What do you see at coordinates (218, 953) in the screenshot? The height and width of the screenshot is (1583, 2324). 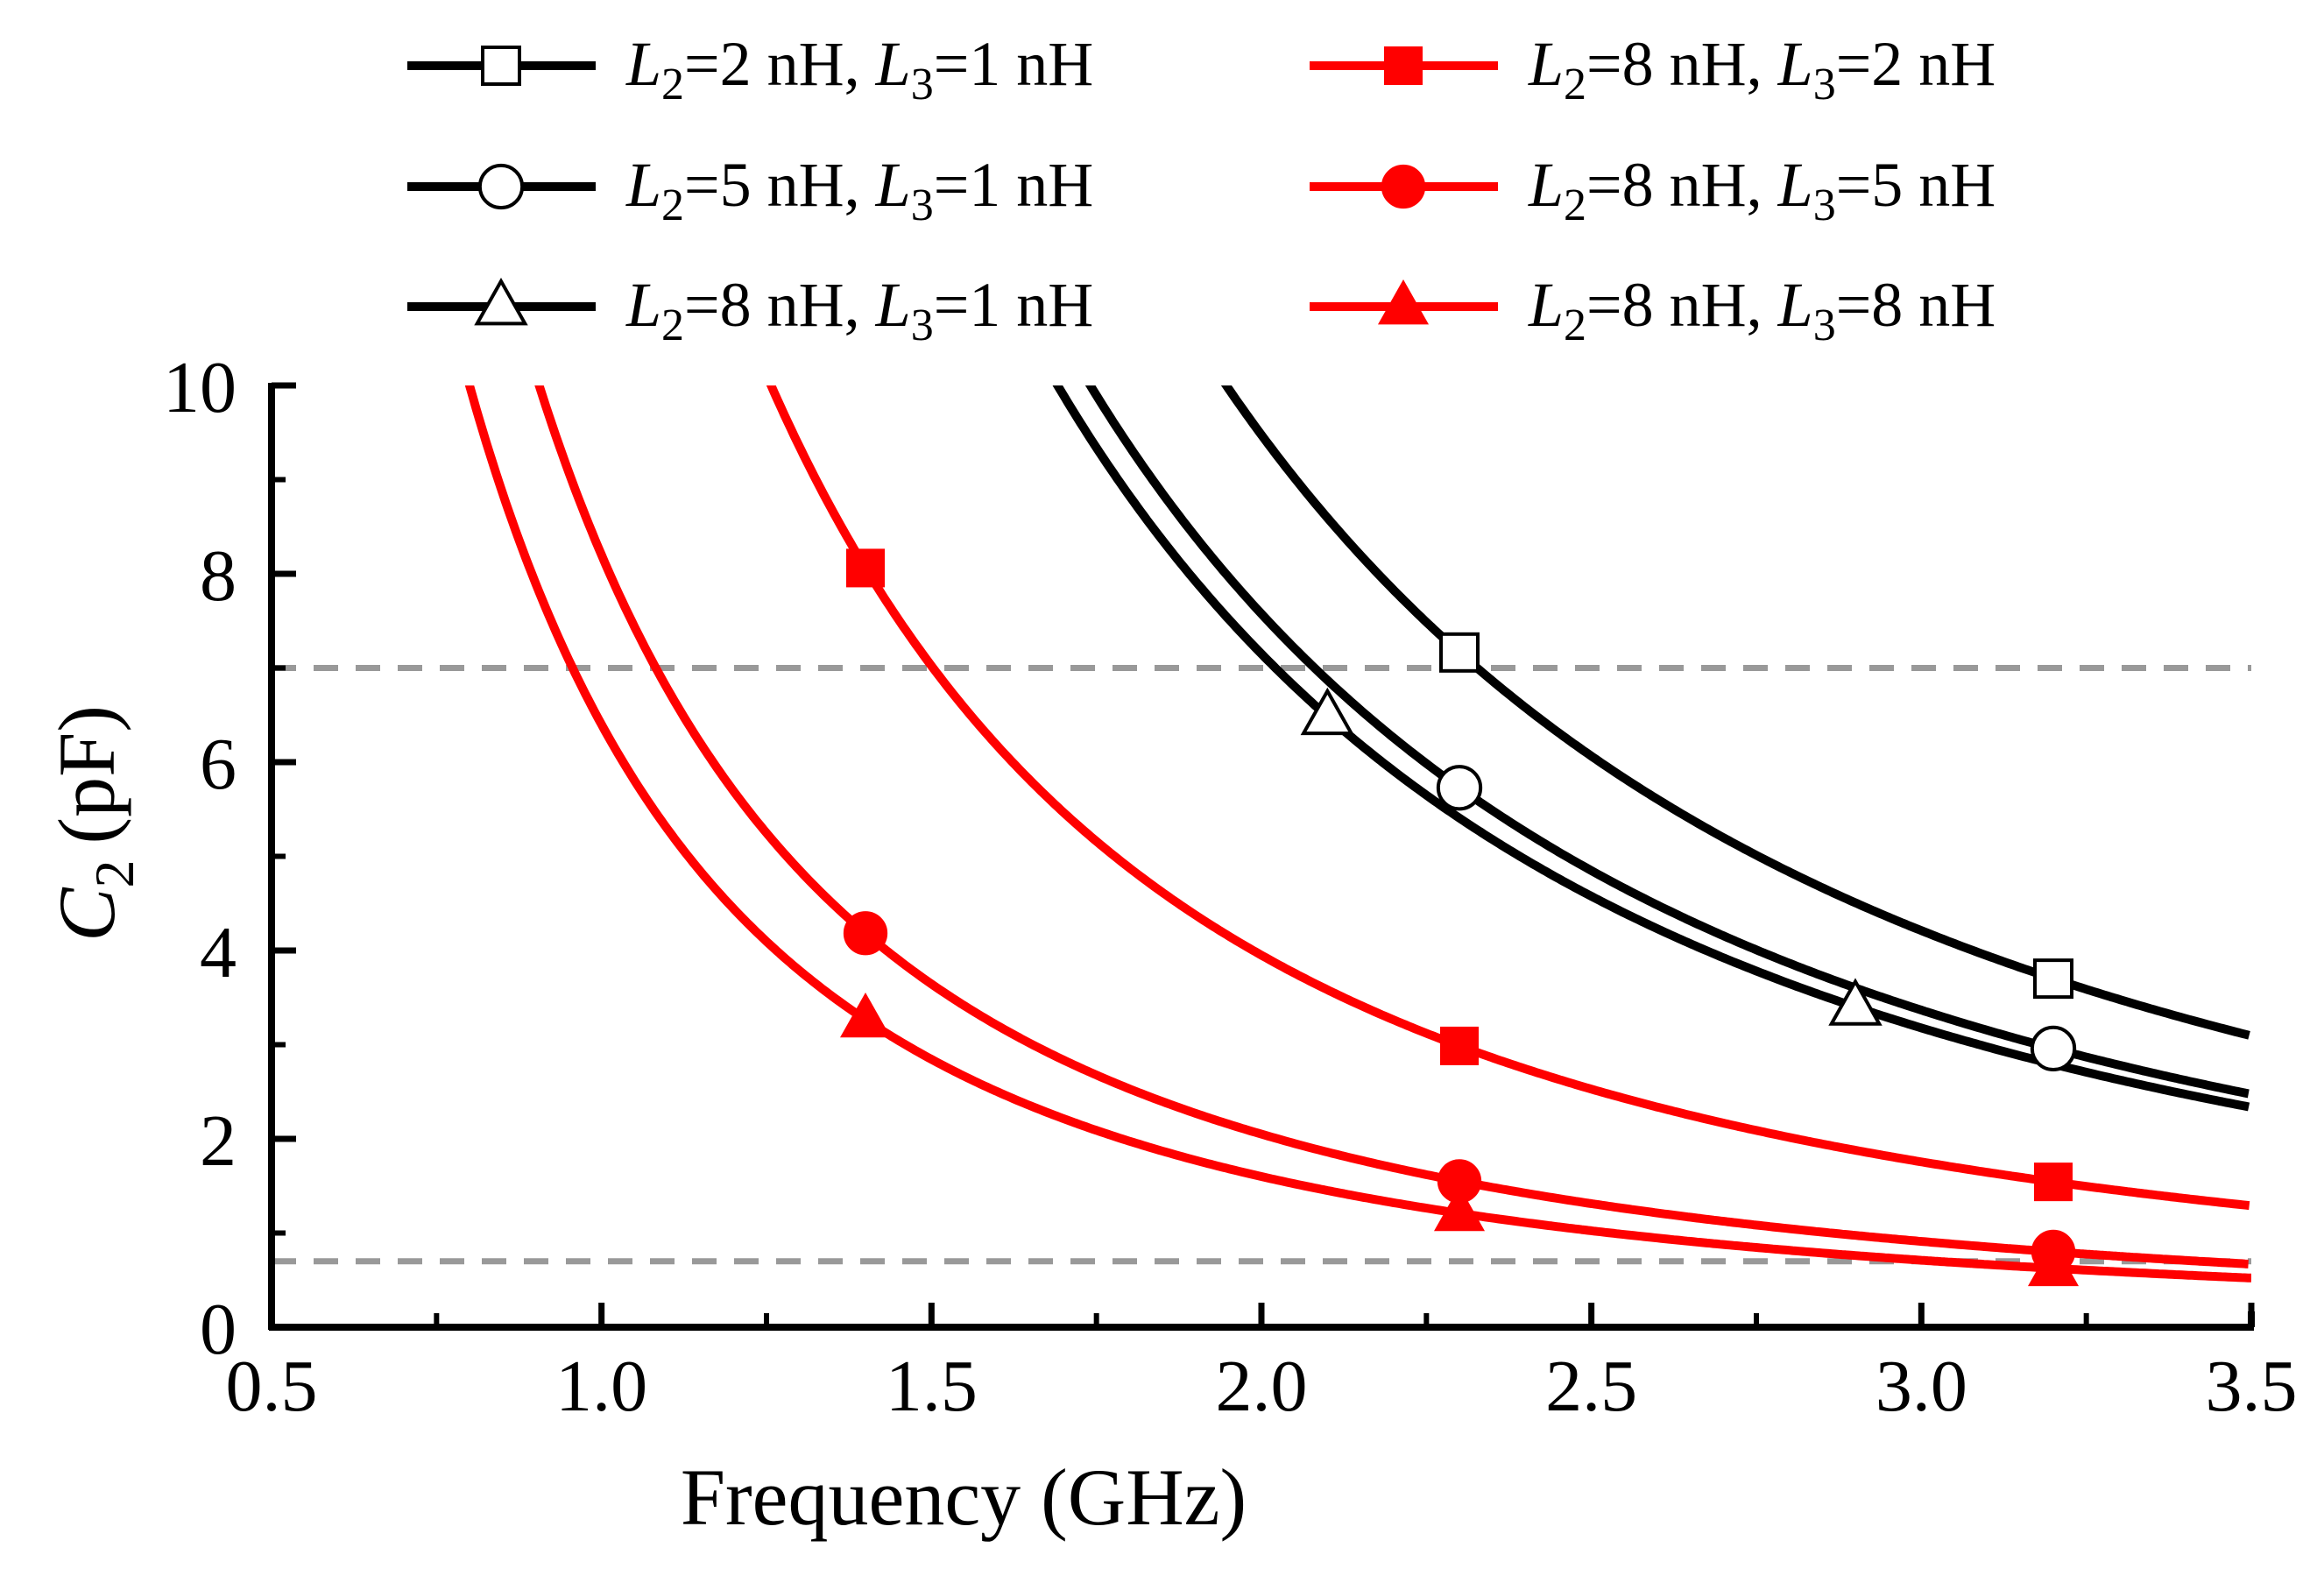 I see `y-tick-label-2: 4` at bounding box center [218, 953].